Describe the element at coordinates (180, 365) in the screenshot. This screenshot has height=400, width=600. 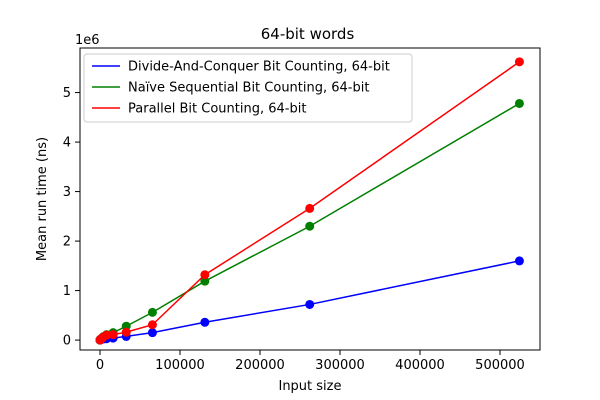
I see `x-tick-label: 100000` at that location.